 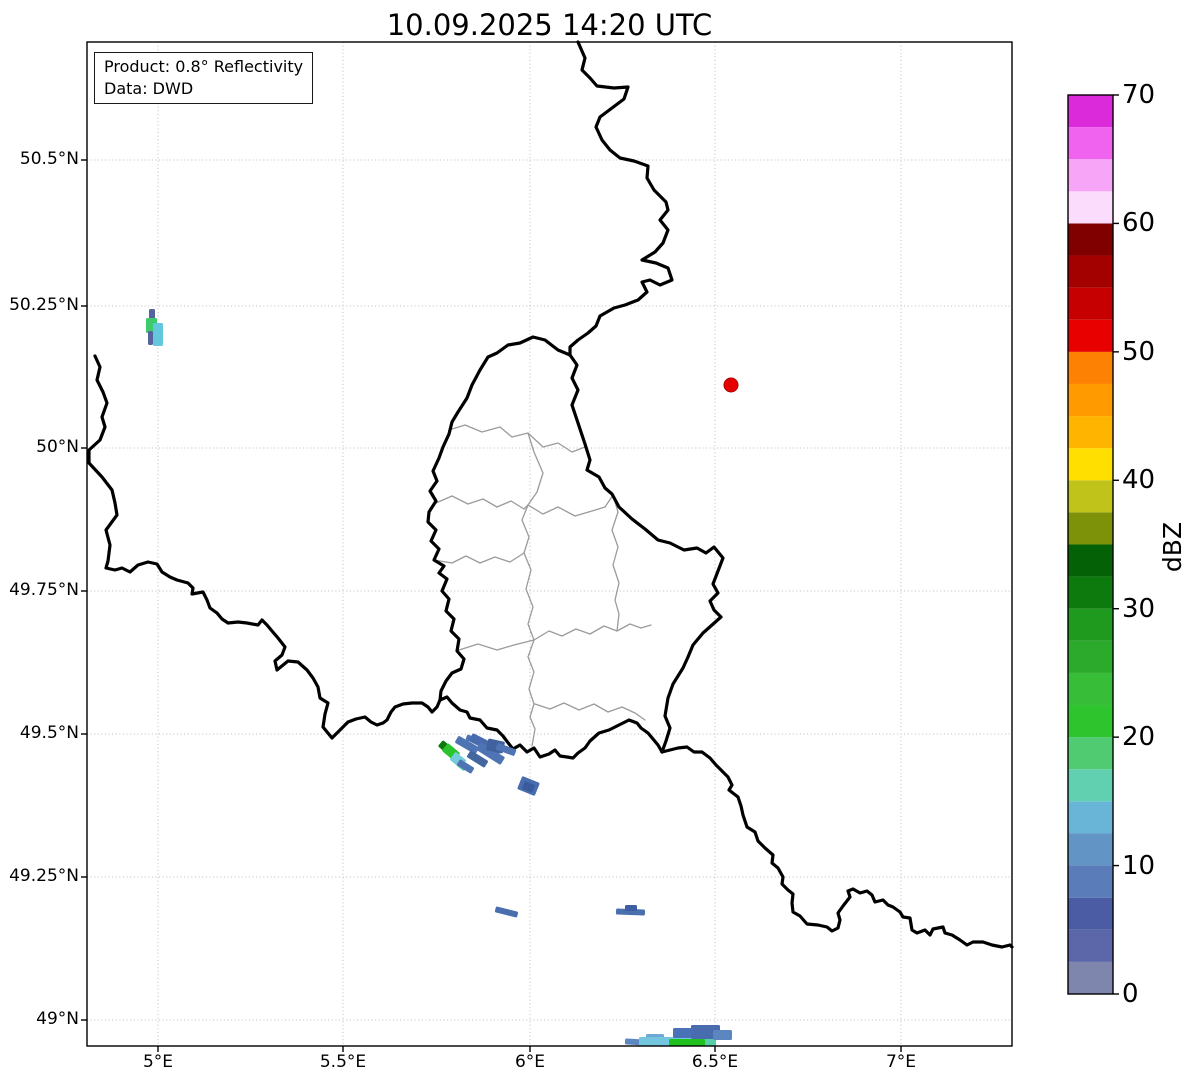 I want to click on country-border-luxembourg-east, so click(x=646, y=553).